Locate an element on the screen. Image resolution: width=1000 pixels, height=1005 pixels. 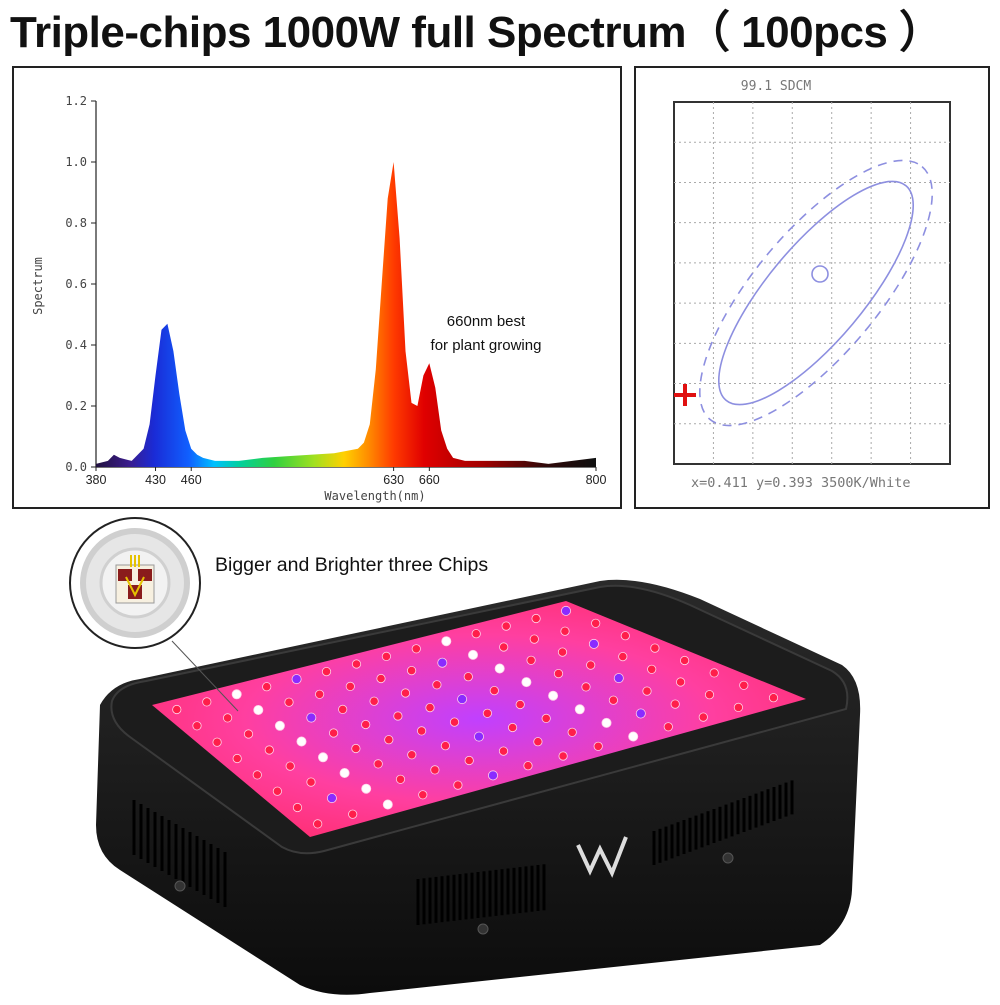
sdcm-chart: 99.1 SDCM x=0.411 y=0.393 3500K/White is located at coordinates (812, 285).